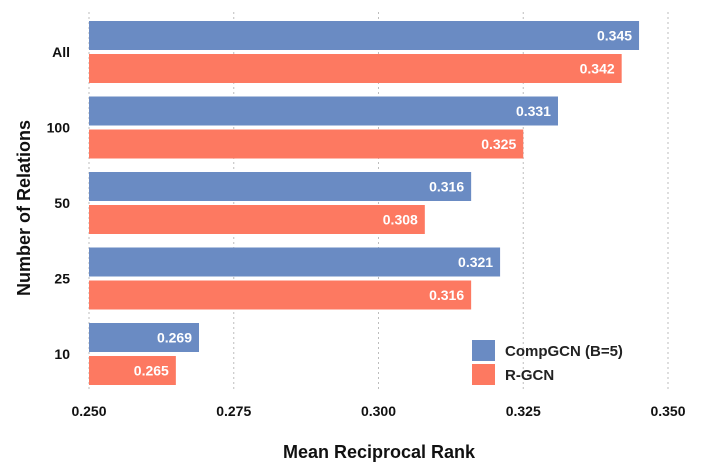 This screenshot has height=472, width=702. I want to click on bar-value-label-compgcn-100: 0.331, so click(533, 111).